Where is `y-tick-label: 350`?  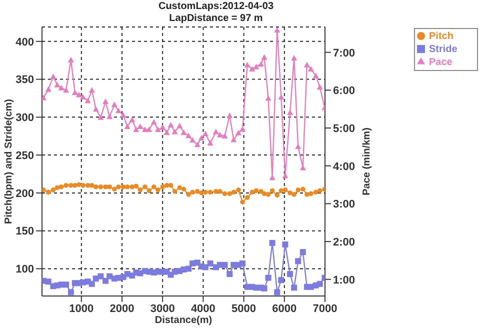
y-tick-label: 350 is located at coordinates (25, 80).